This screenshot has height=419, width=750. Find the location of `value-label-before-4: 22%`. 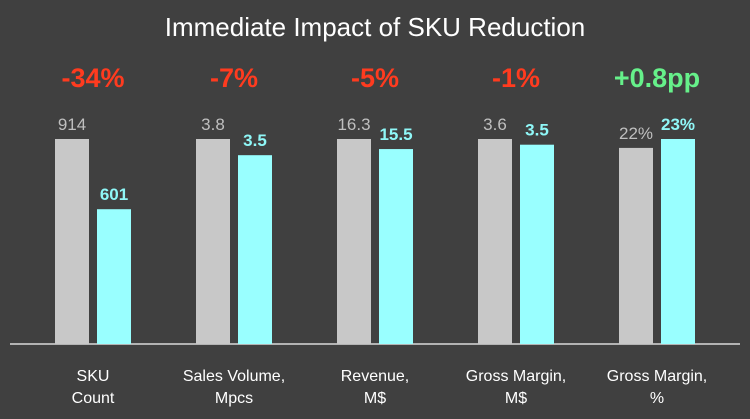

value-label-before-4: 22% is located at coordinates (636, 133).